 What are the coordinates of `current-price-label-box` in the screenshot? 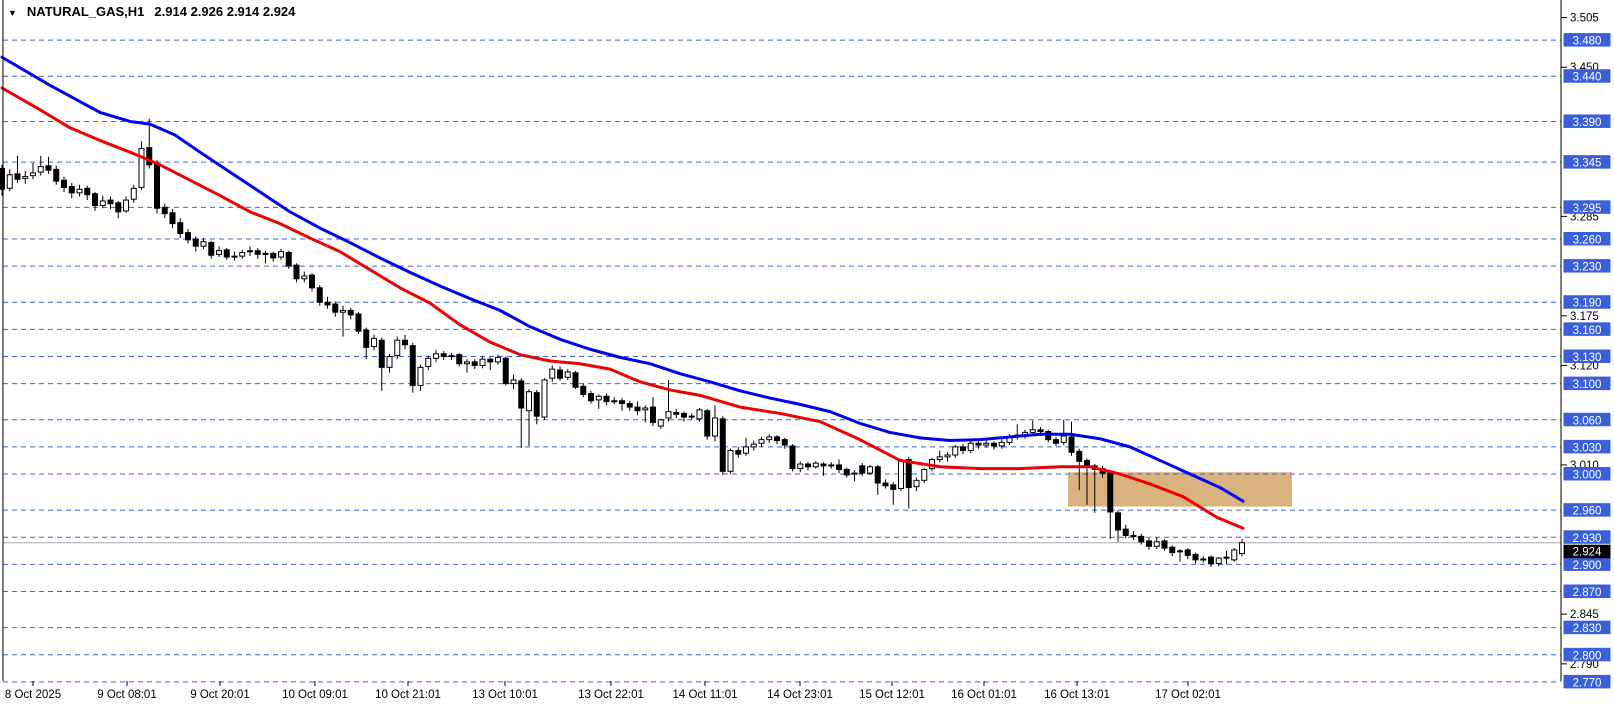 It's located at (1587, 551).